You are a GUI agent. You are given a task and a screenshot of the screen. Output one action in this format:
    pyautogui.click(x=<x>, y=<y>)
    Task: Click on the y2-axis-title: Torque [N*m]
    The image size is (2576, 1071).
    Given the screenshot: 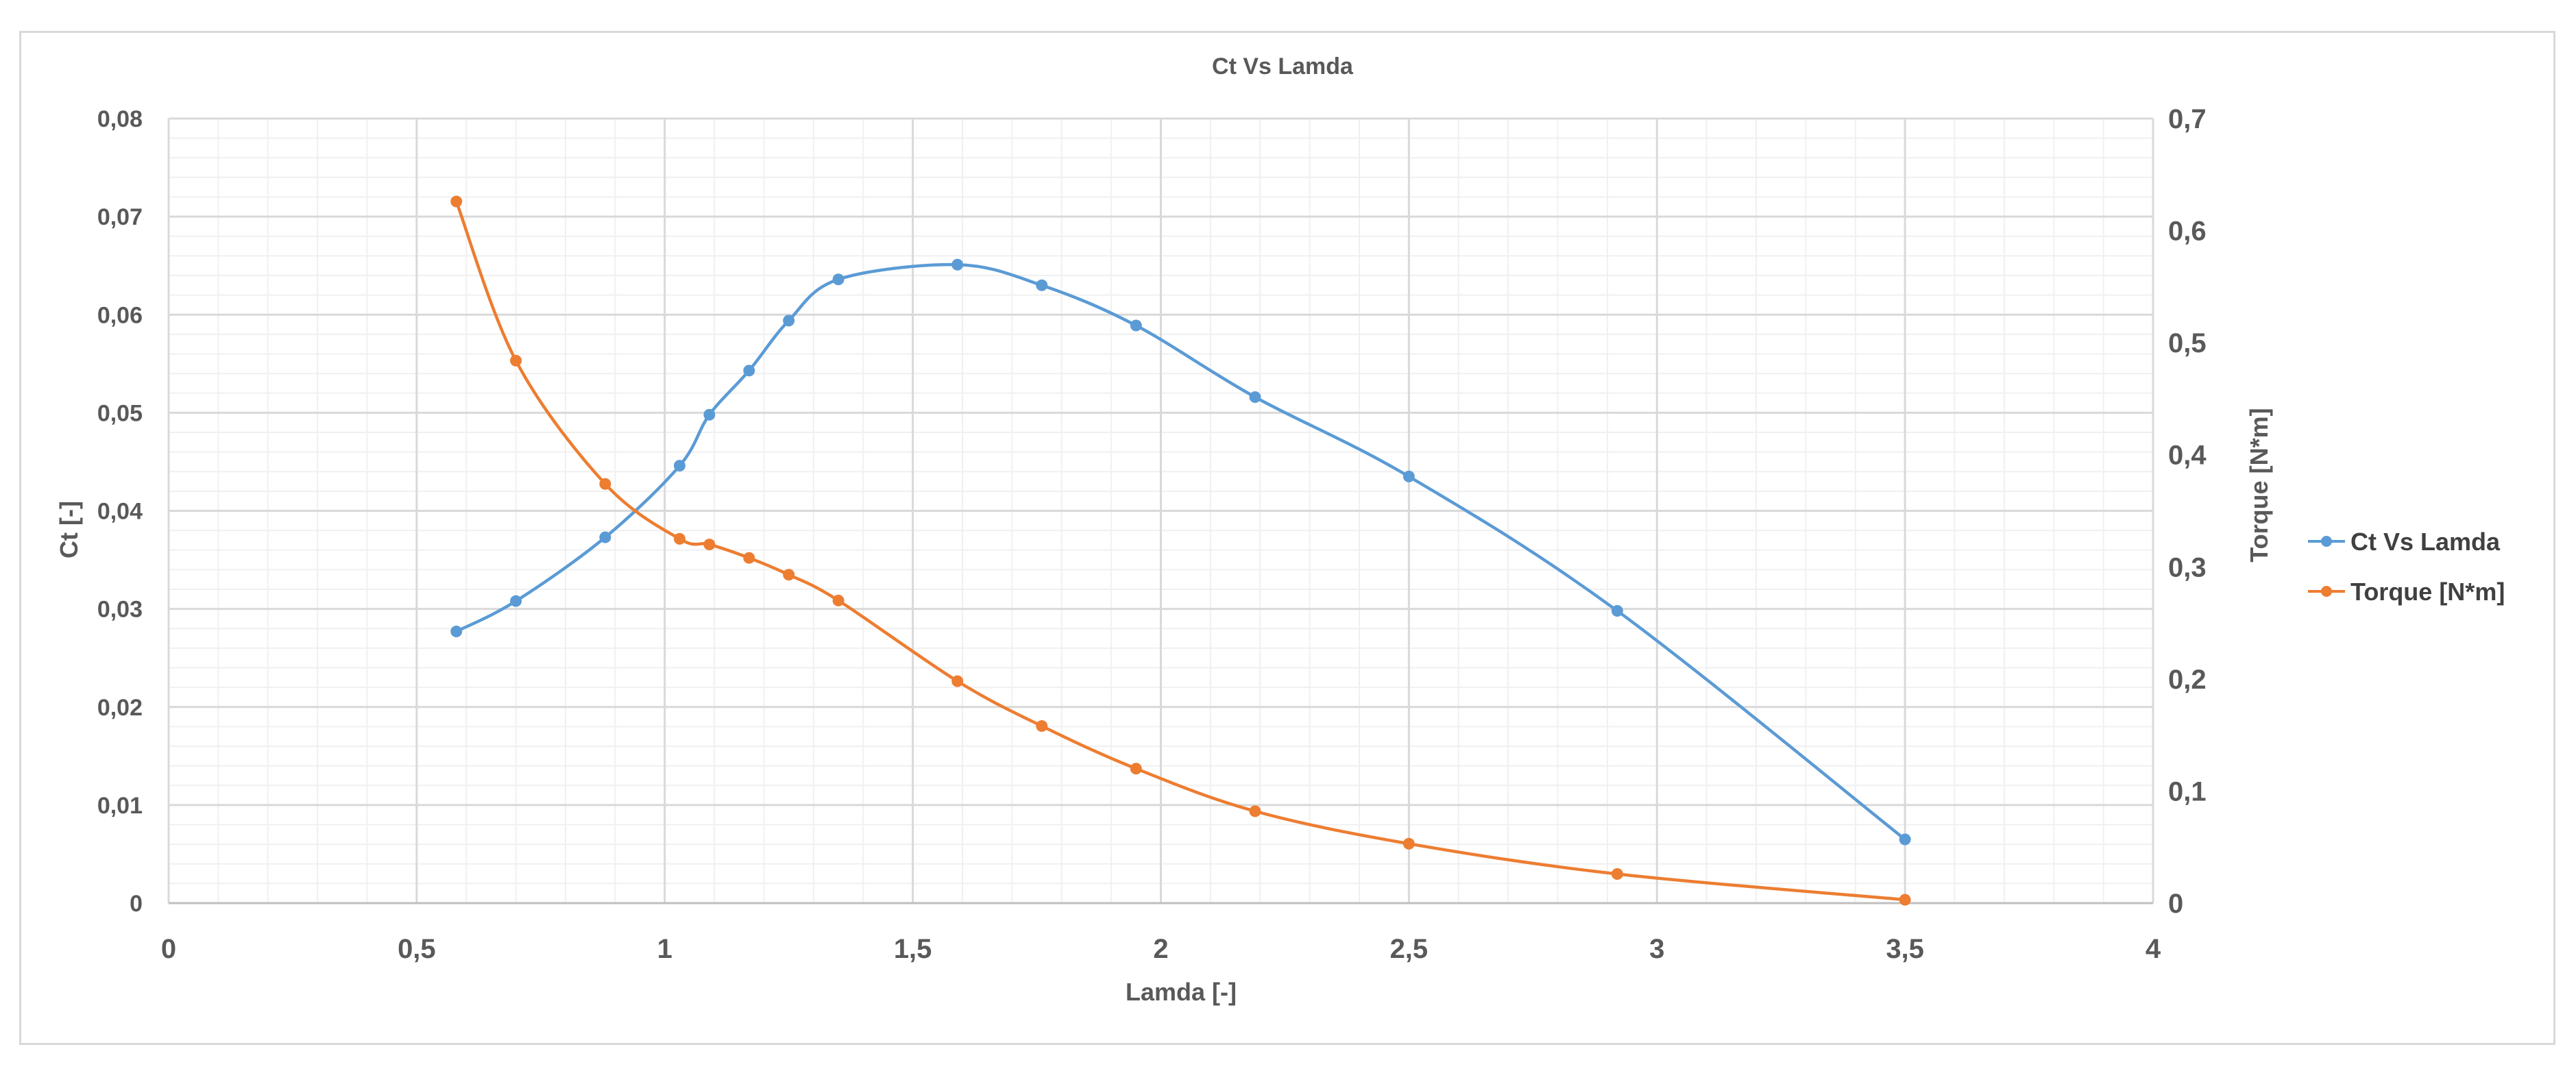 What is the action you would take?
    pyautogui.click(x=2259, y=485)
    